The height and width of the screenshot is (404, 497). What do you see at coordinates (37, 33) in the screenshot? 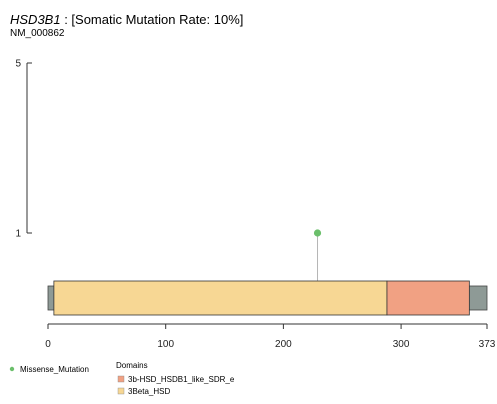
I see `transcript-id: NM_000862` at bounding box center [37, 33].